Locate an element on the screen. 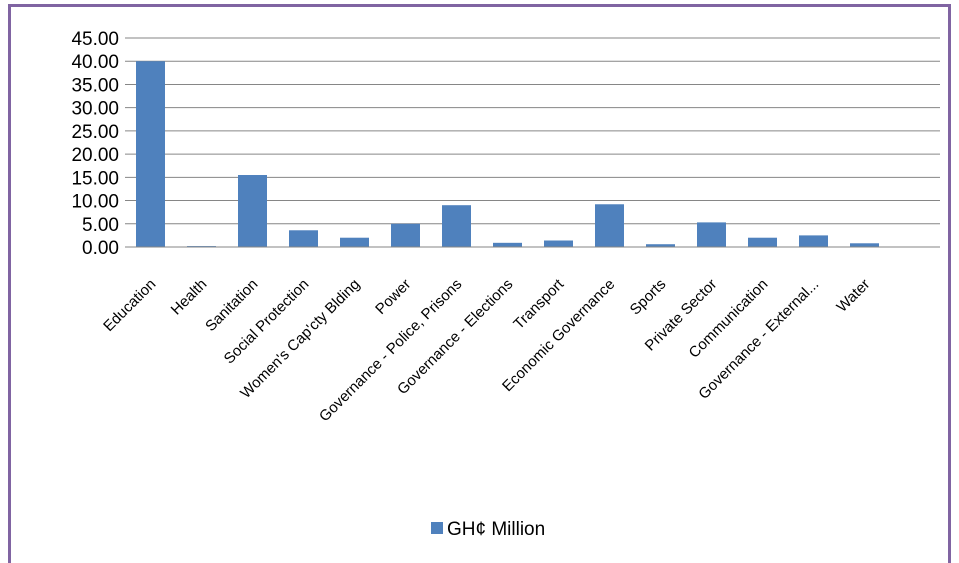  legend: GH¢ Million is located at coordinates (488, 529).